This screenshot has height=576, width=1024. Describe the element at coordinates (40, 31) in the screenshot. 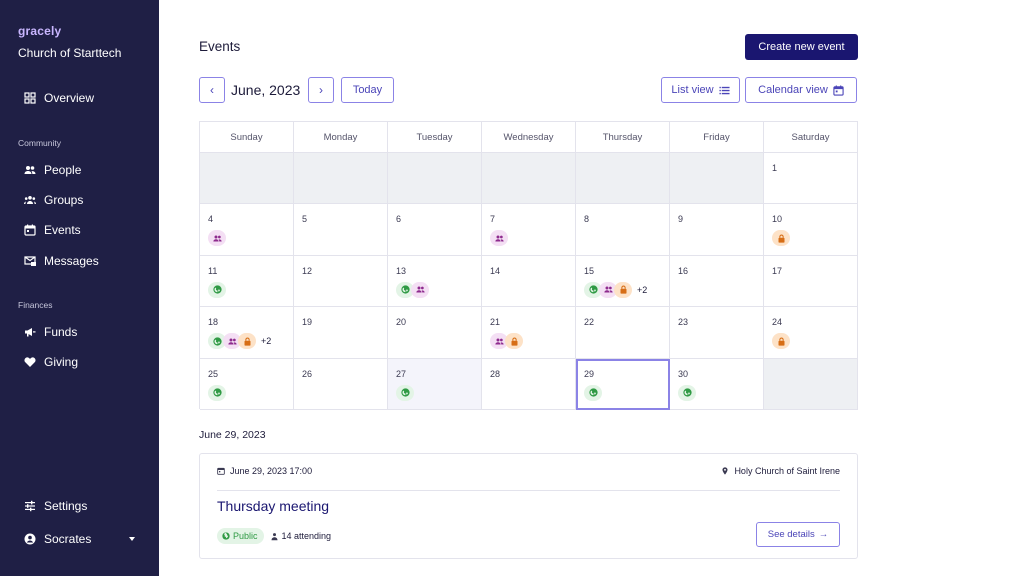

I see `brand-logo-text: gracely` at that location.